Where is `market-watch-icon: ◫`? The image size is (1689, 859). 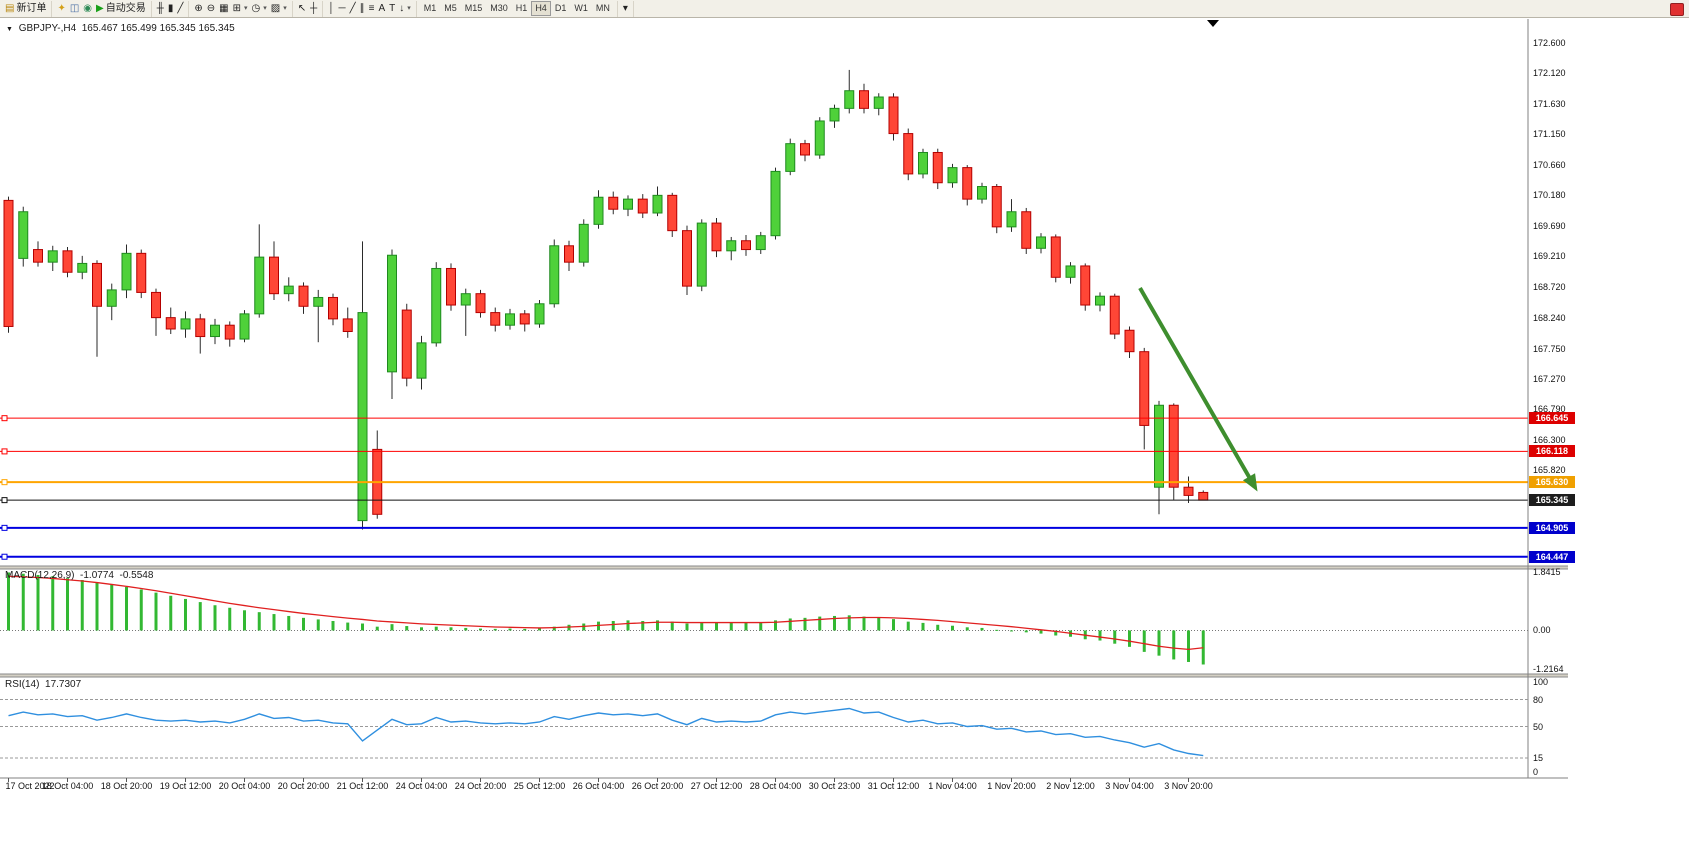 market-watch-icon: ◫ is located at coordinates (74, 8).